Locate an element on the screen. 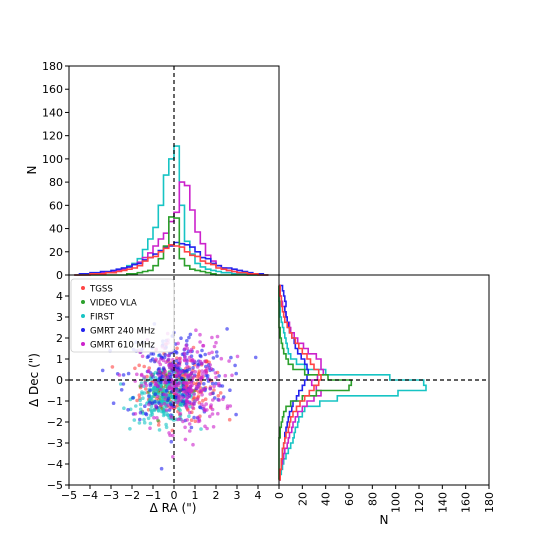 The image size is (545, 549). scatter-y-tick-label: −4 is located at coordinates (55, 464).